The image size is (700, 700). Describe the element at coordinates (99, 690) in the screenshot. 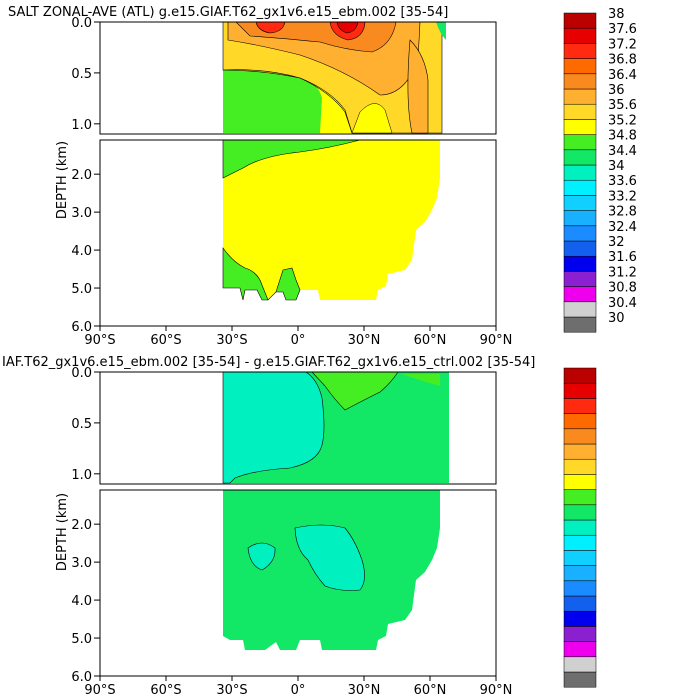

I see `x-tick-label: 90°S` at that location.